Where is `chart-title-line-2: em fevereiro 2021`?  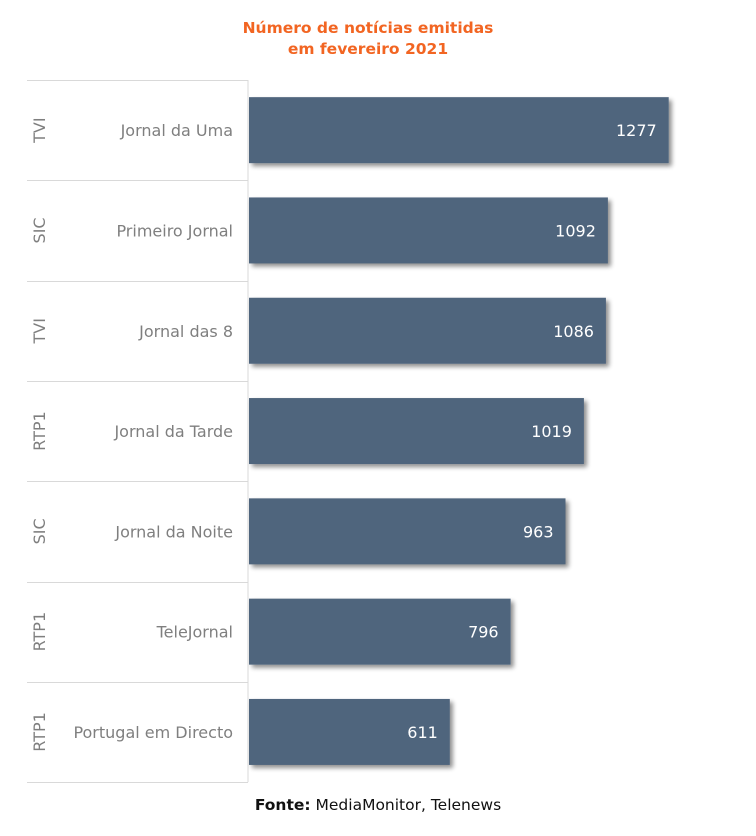 chart-title-line-2: em fevereiro 2021 is located at coordinates (368, 49).